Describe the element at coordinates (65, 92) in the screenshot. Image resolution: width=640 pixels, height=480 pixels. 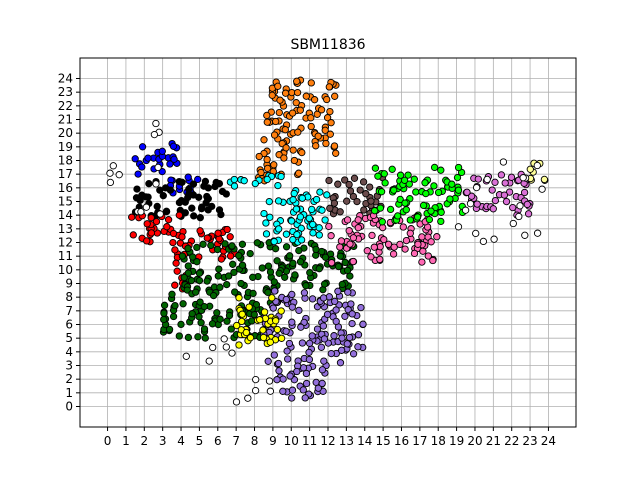
I see `y-tick-label: 23` at that location.